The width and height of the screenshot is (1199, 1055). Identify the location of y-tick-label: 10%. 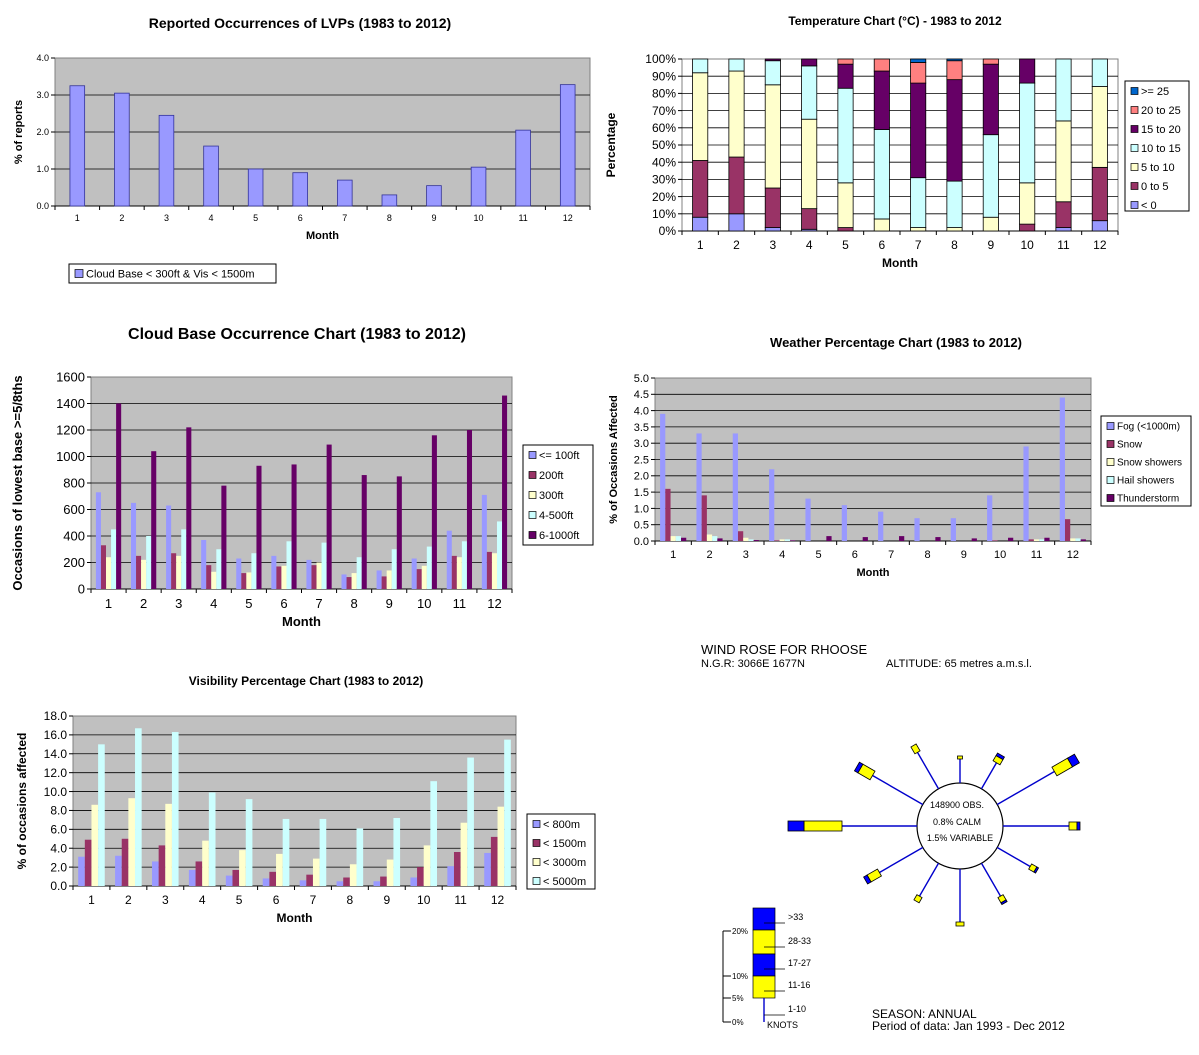
(664, 214).